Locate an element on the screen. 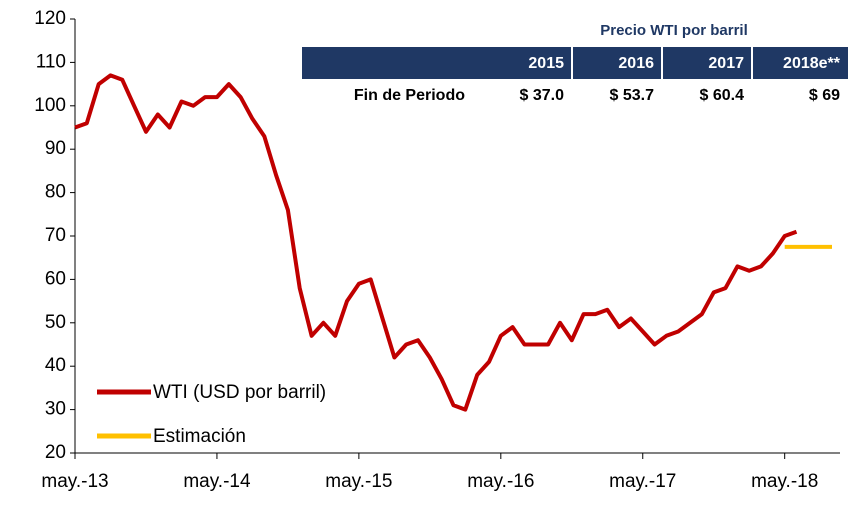 The width and height of the screenshot is (856, 506). table-header: 2018e** is located at coordinates (812, 63).